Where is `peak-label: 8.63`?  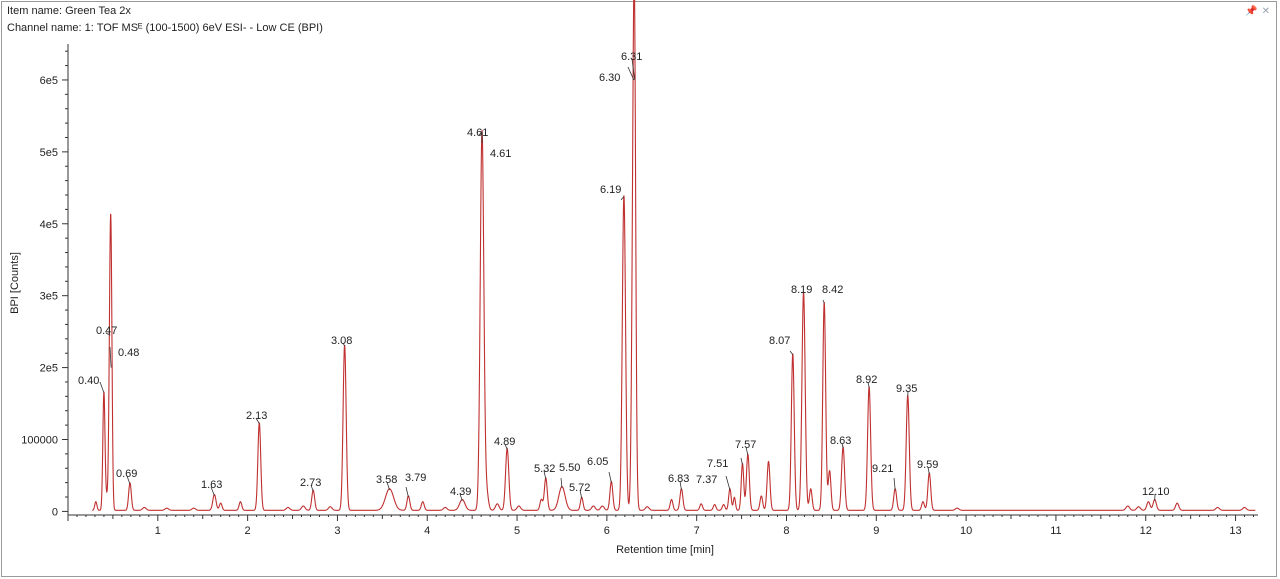
peak-label: 8.63 is located at coordinates (840, 441).